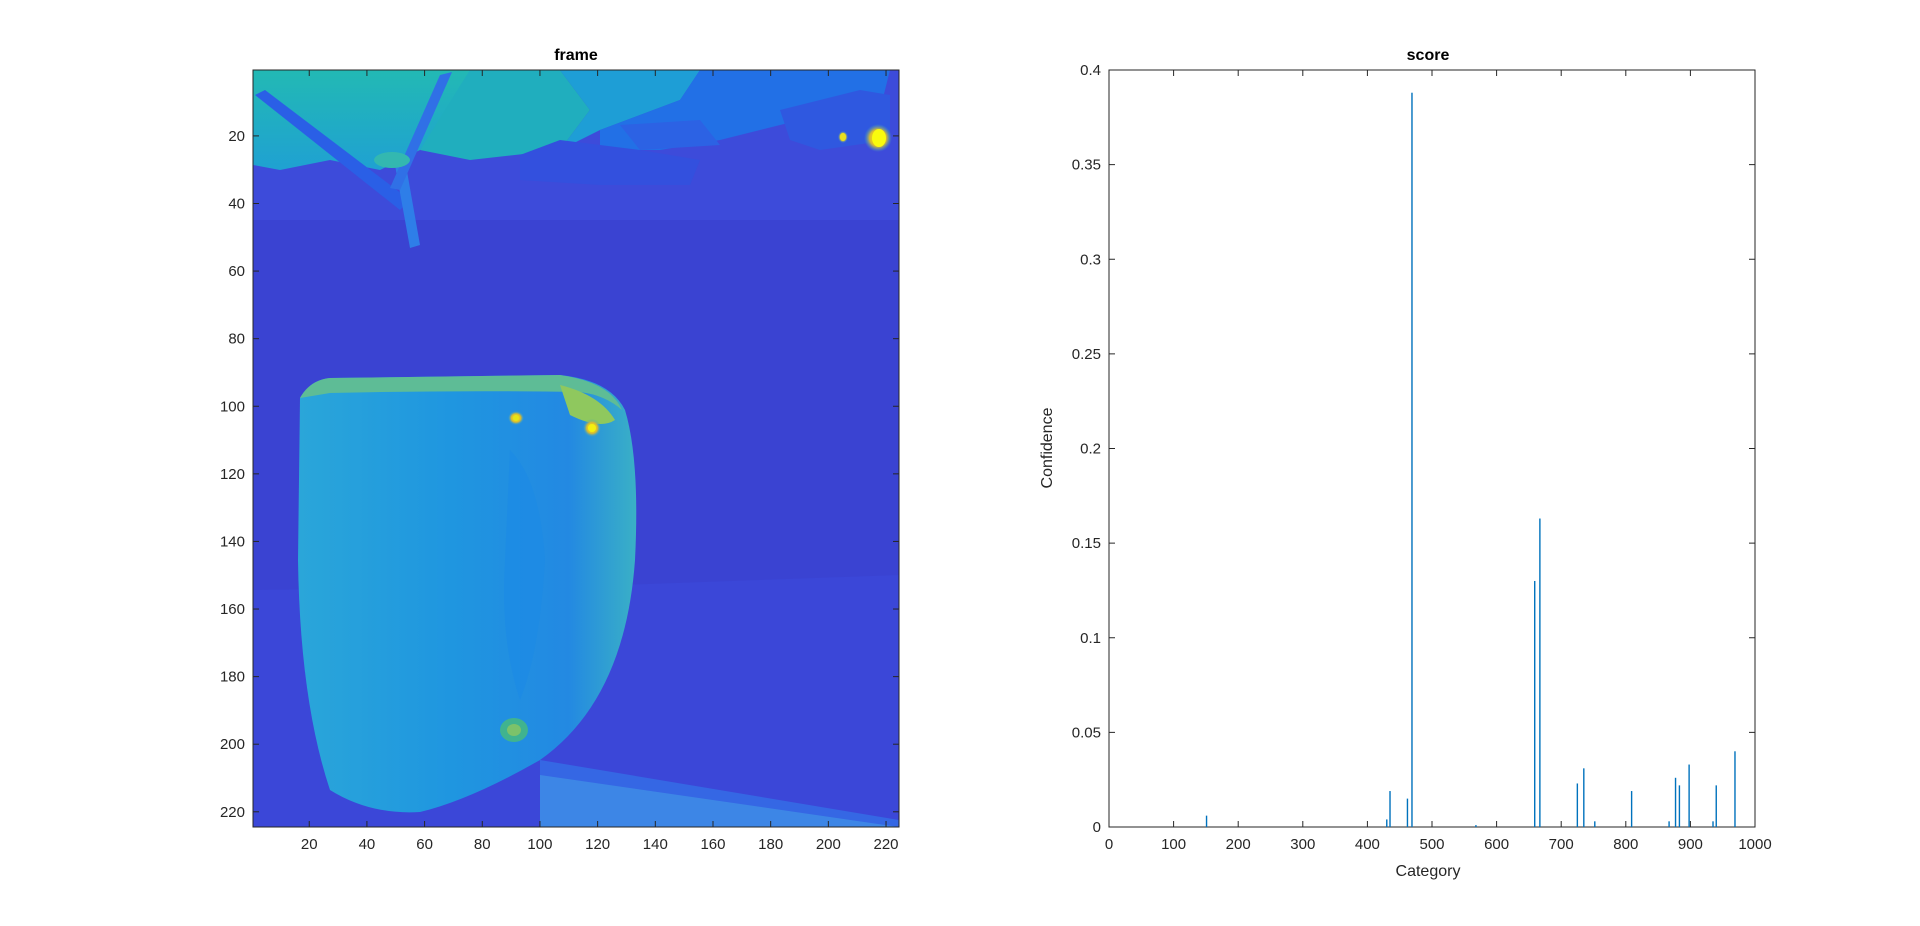  What do you see at coordinates (482, 844) in the screenshot?
I see `frame-x-tick-label: 80` at bounding box center [482, 844].